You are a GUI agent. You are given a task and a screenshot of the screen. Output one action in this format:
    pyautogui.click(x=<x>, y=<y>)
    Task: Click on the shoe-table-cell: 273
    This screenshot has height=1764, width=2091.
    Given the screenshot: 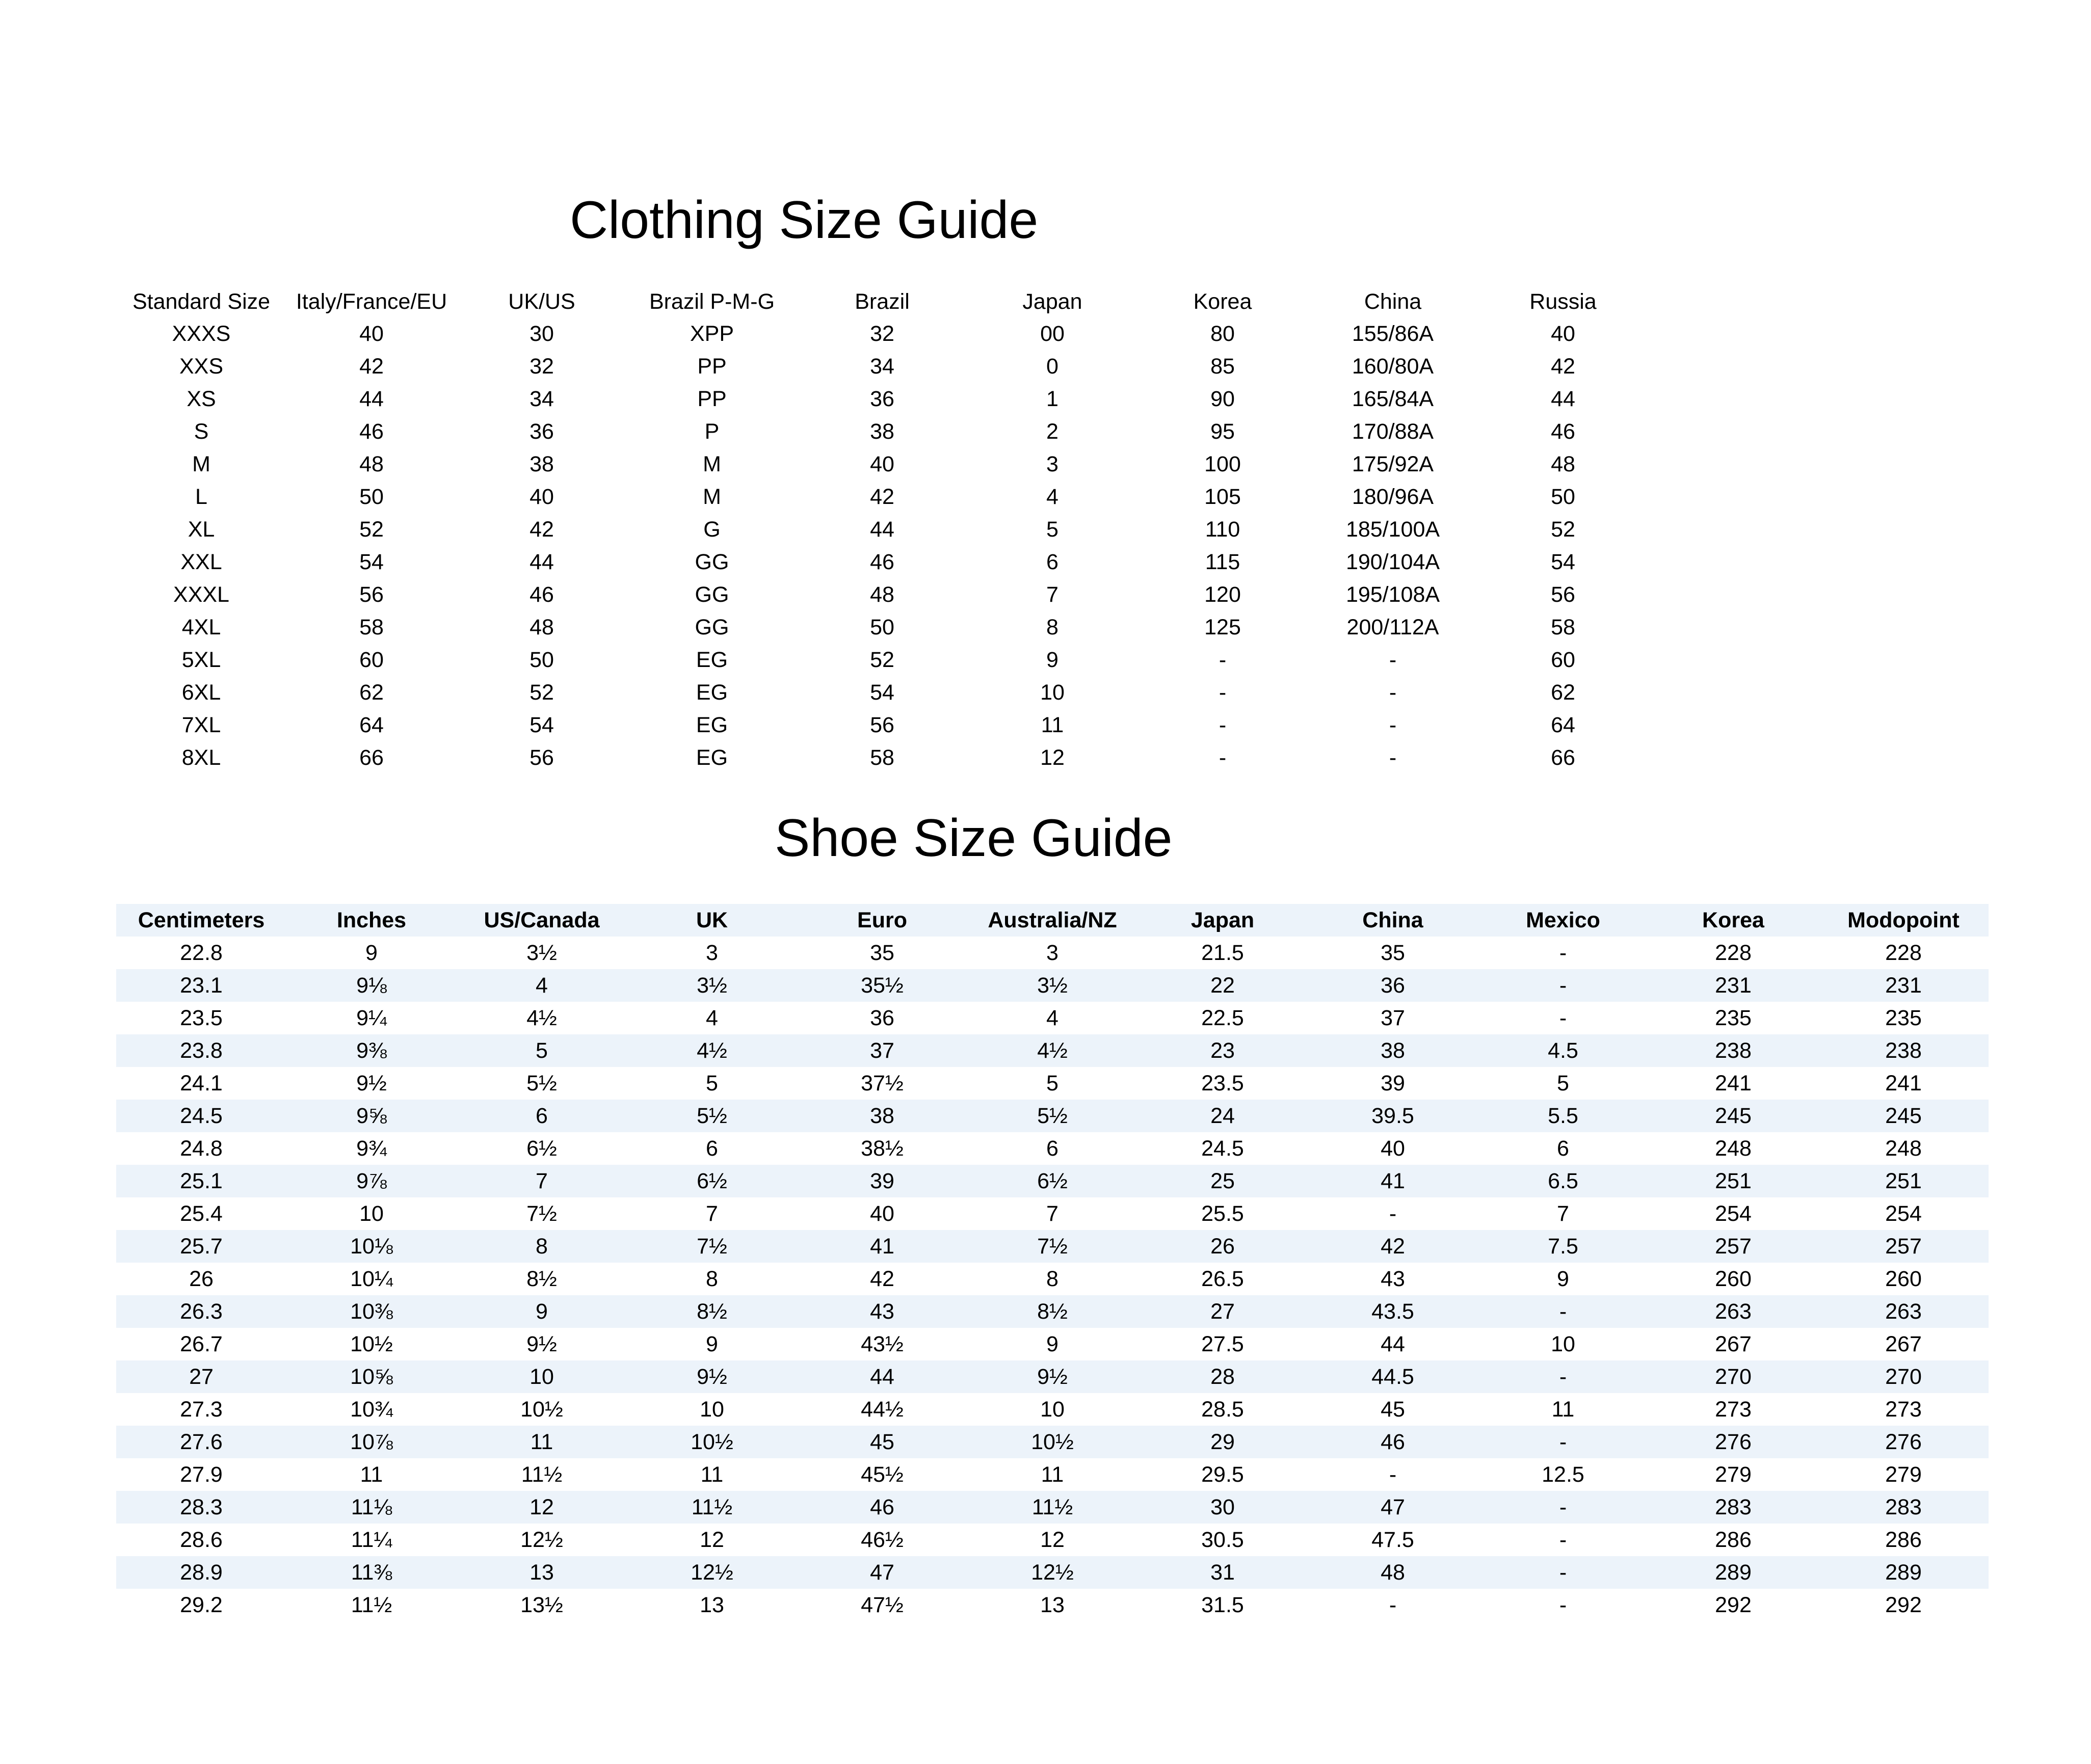 What is the action you would take?
    pyautogui.click(x=1903, y=1409)
    